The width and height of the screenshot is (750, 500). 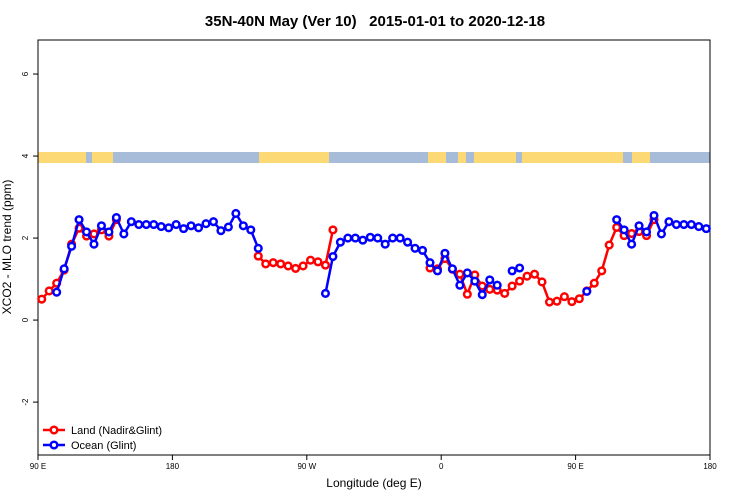 What do you see at coordinates (348, 261) in the screenshot?
I see `series-line` at bounding box center [348, 261].